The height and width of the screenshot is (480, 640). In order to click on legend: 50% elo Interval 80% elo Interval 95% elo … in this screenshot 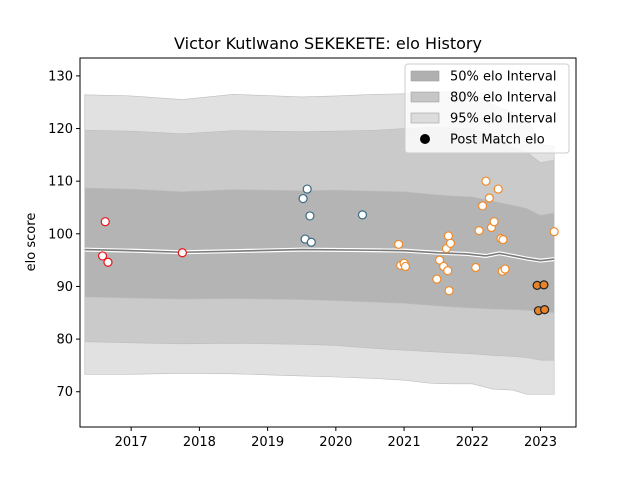, I will do `click(487, 108)`.